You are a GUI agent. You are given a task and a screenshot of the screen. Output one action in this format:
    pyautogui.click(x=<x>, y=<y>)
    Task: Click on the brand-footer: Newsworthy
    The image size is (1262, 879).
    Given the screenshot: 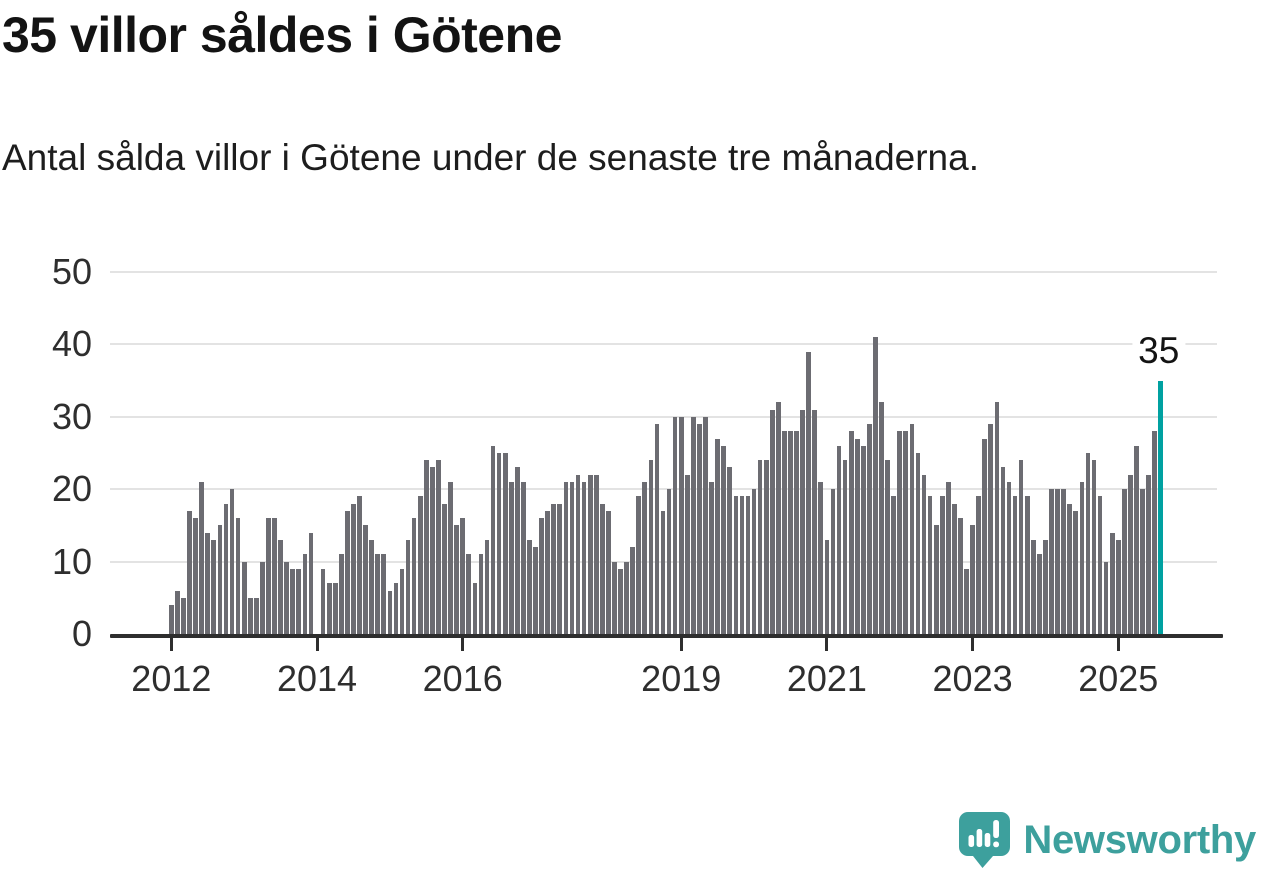 What is the action you would take?
    pyautogui.click(x=1107, y=840)
    